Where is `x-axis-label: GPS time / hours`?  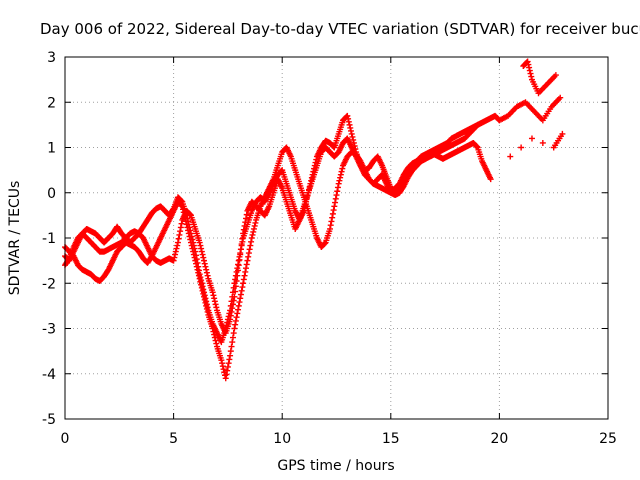
x-axis-label: GPS time / hours is located at coordinates (335, 466).